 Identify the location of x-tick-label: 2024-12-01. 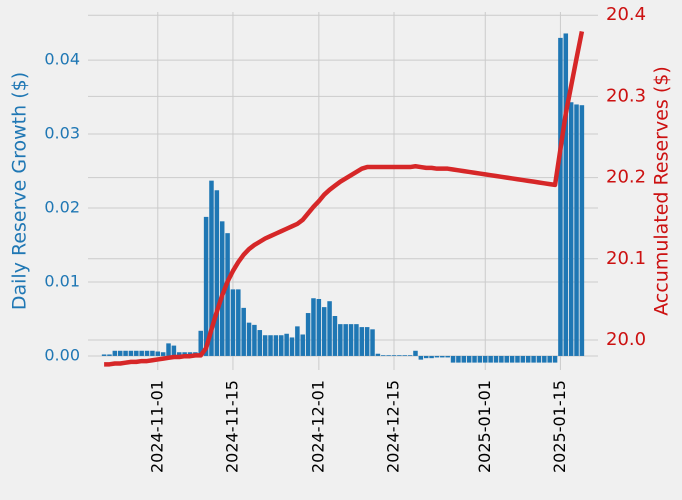
(317, 426).